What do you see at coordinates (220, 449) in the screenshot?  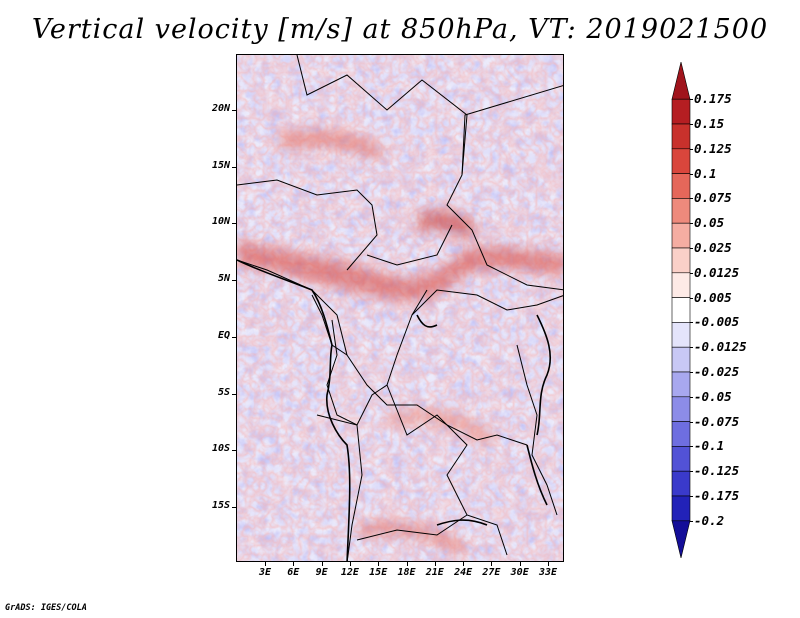 I see `latitude-label: 10S` at bounding box center [220, 449].